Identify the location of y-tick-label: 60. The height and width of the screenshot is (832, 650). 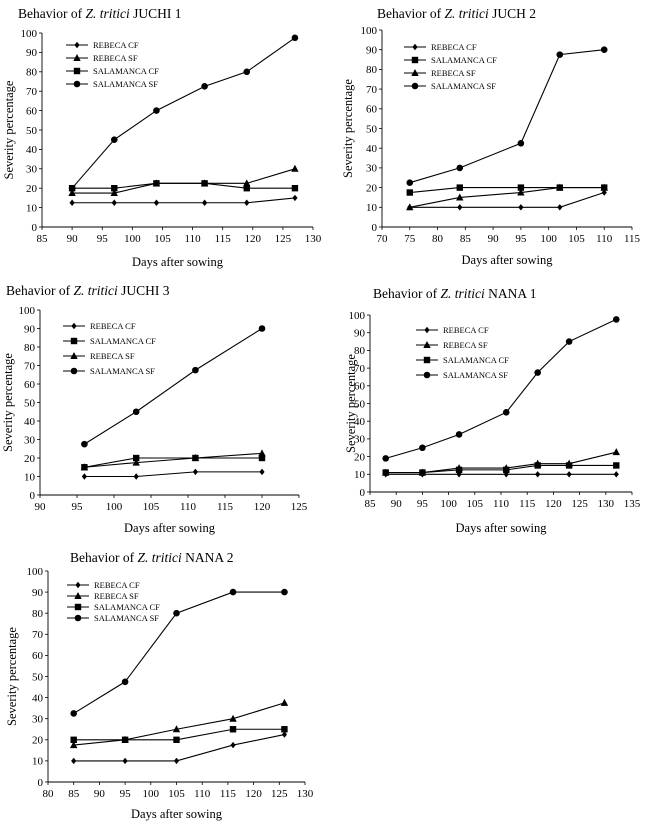
(38, 656).